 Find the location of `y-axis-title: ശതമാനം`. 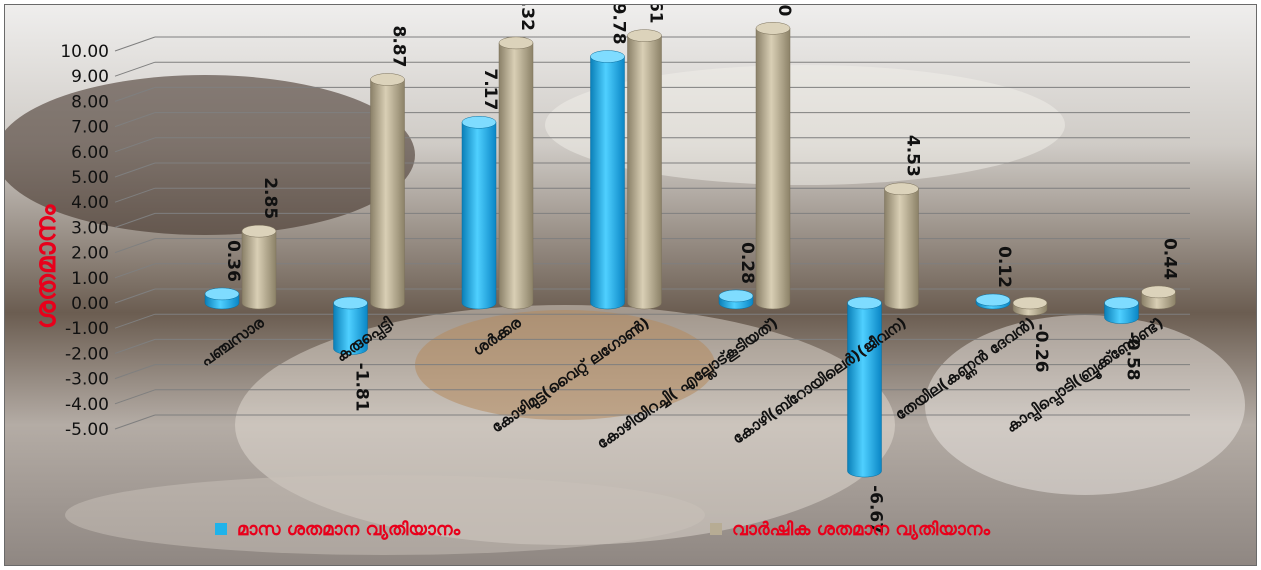

y-axis-title: ശതമാനം is located at coordinates (45, 267).